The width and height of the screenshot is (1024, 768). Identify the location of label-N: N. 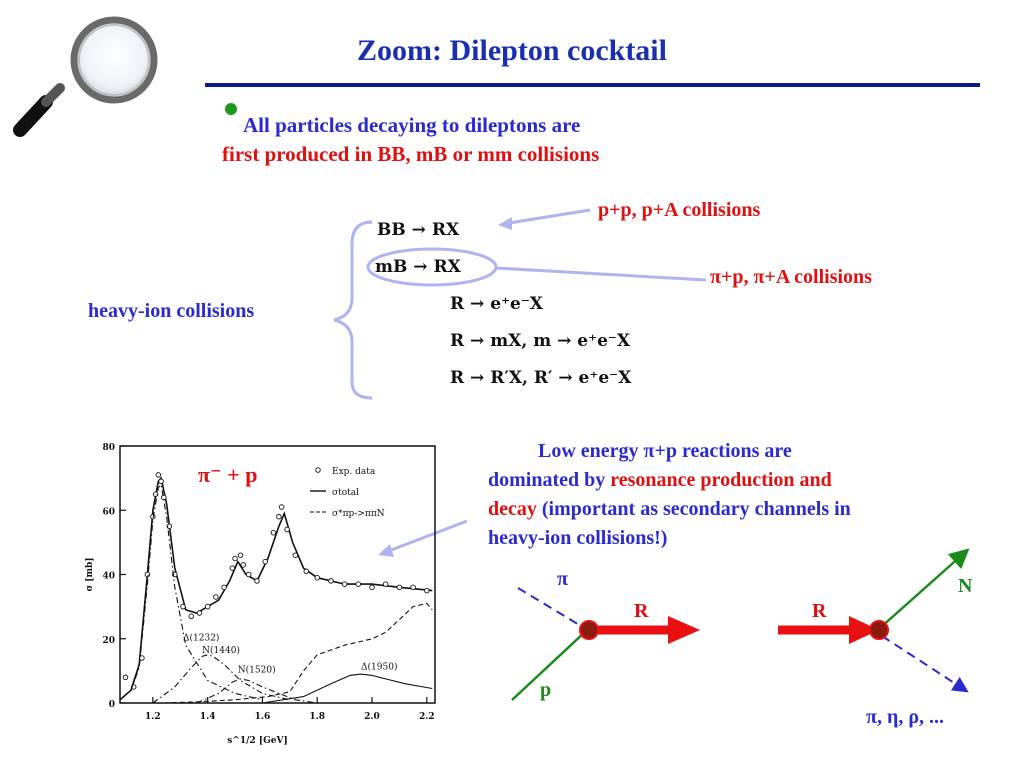
(965, 586).